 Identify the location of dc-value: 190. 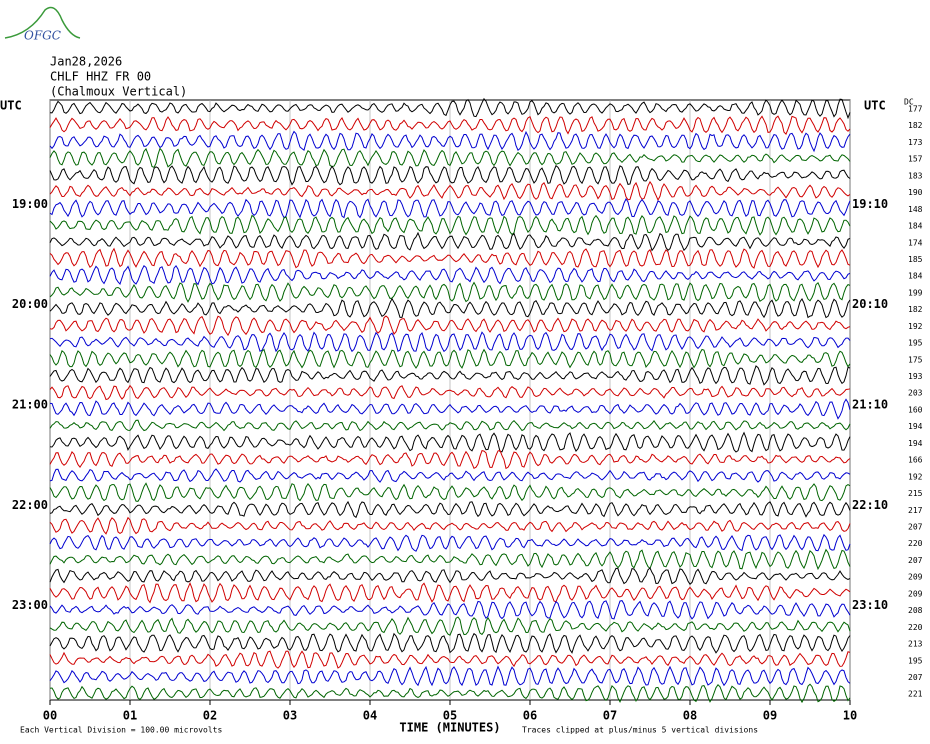
(915, 192).